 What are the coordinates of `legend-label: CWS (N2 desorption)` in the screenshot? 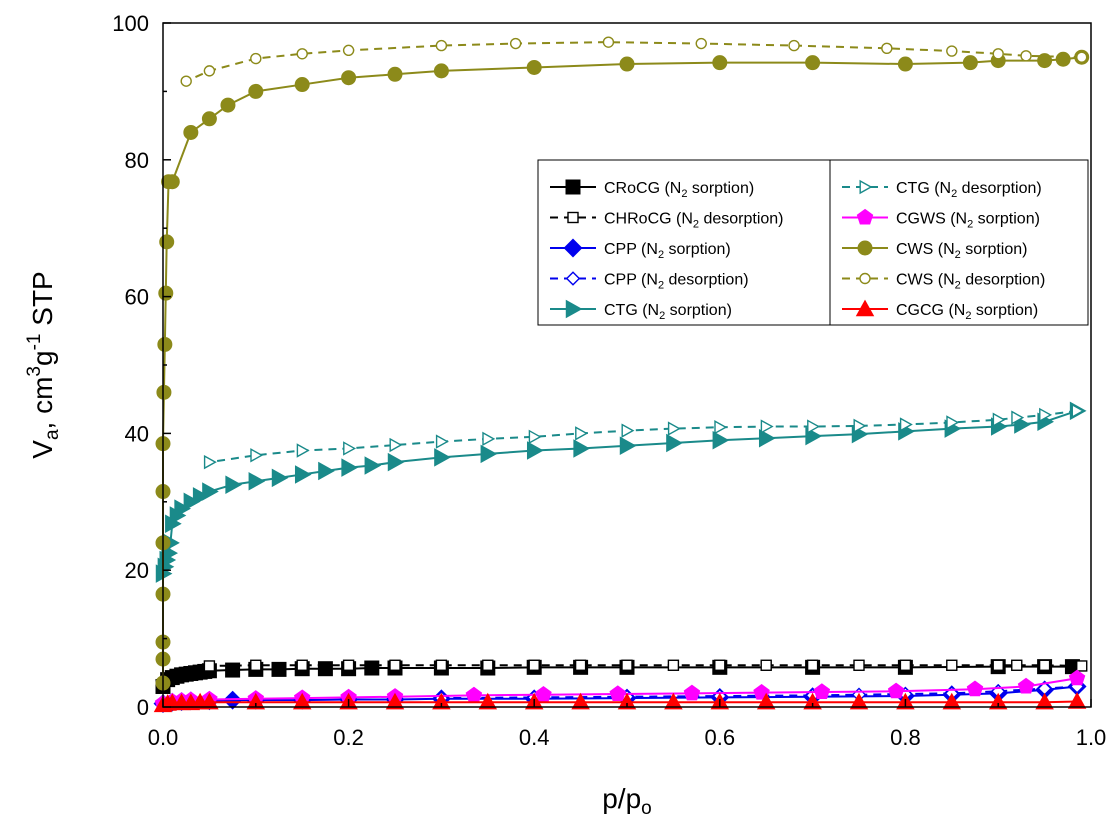 It's located at (970, 282).